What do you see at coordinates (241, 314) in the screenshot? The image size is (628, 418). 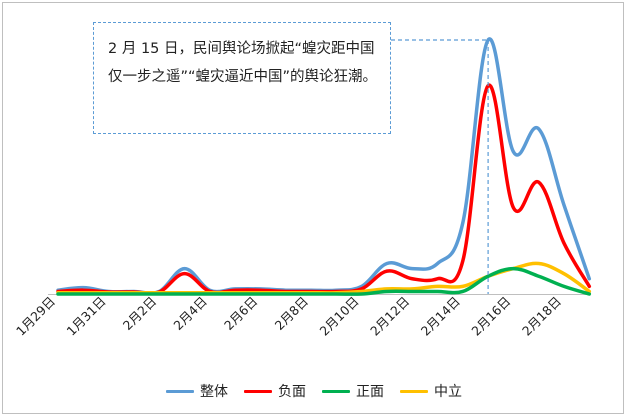 I see `x-tick-label: 2月6日` at bounding box center [241, 314].